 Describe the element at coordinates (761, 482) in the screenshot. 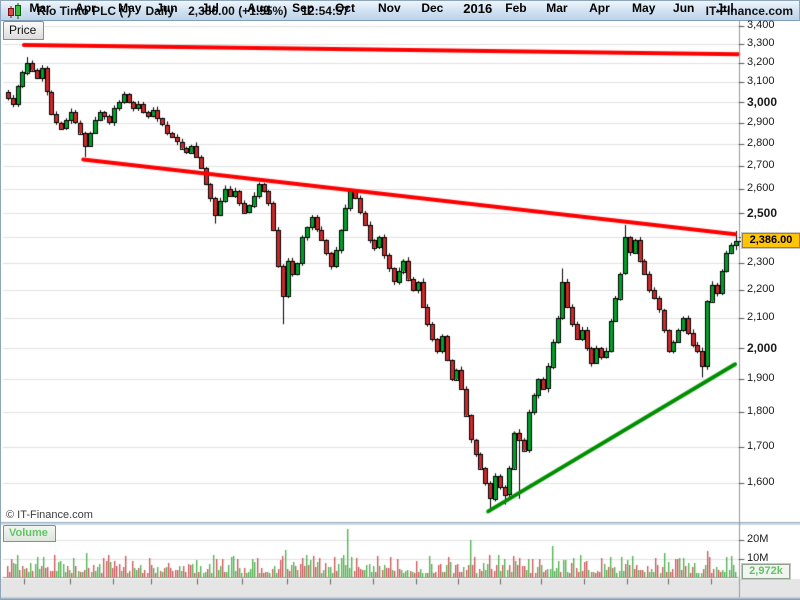

I see `price-tick-label: 1,600` at that location.